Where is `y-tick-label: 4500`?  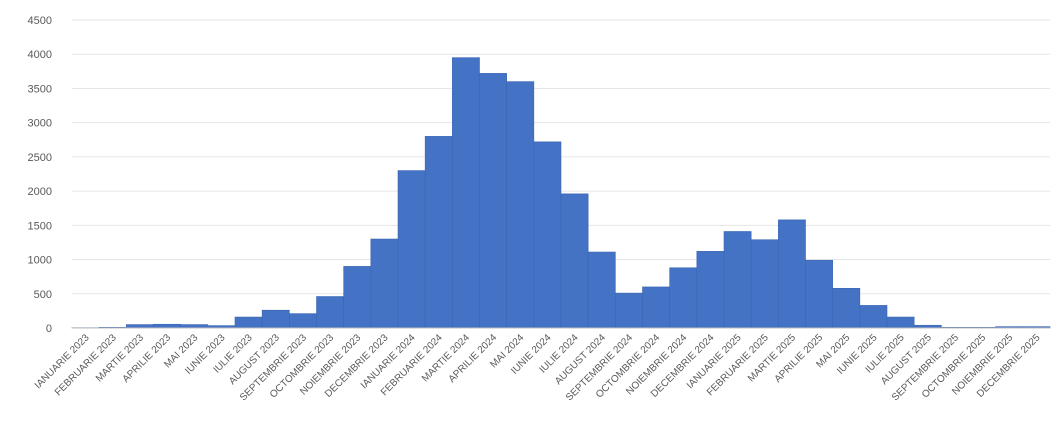
y-tick-label: 4500 is located at coordinates (40, 21).